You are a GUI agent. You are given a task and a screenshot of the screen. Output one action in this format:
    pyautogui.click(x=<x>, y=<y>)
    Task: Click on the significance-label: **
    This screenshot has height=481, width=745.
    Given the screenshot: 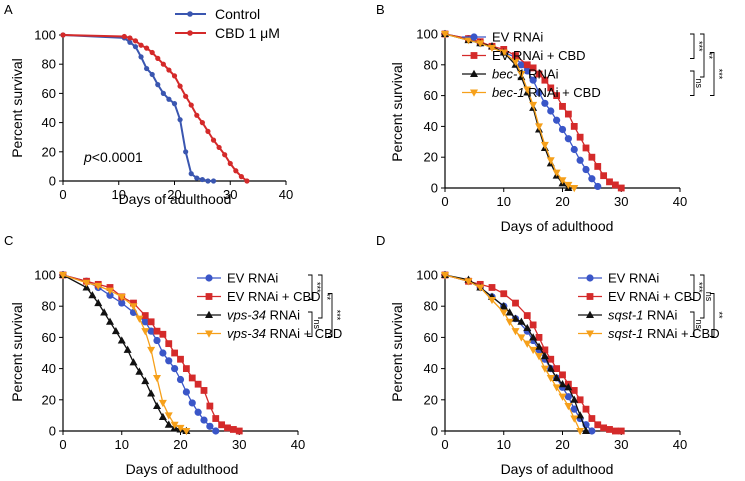 What is the action you would take?
    pyautogui.click(x=327, y=297)
    